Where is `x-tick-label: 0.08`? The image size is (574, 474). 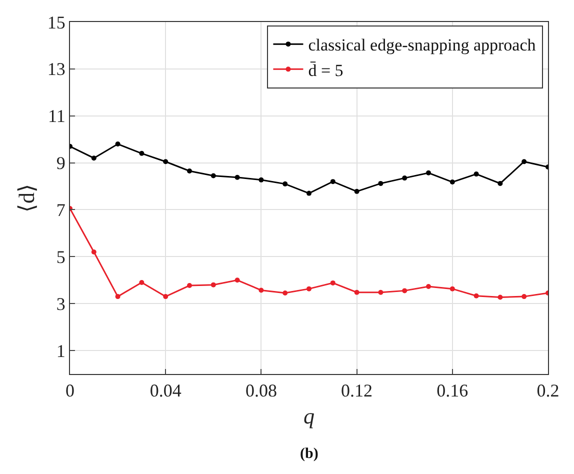
x-tick-label: 0.08 is located at coordinates (261, 390).